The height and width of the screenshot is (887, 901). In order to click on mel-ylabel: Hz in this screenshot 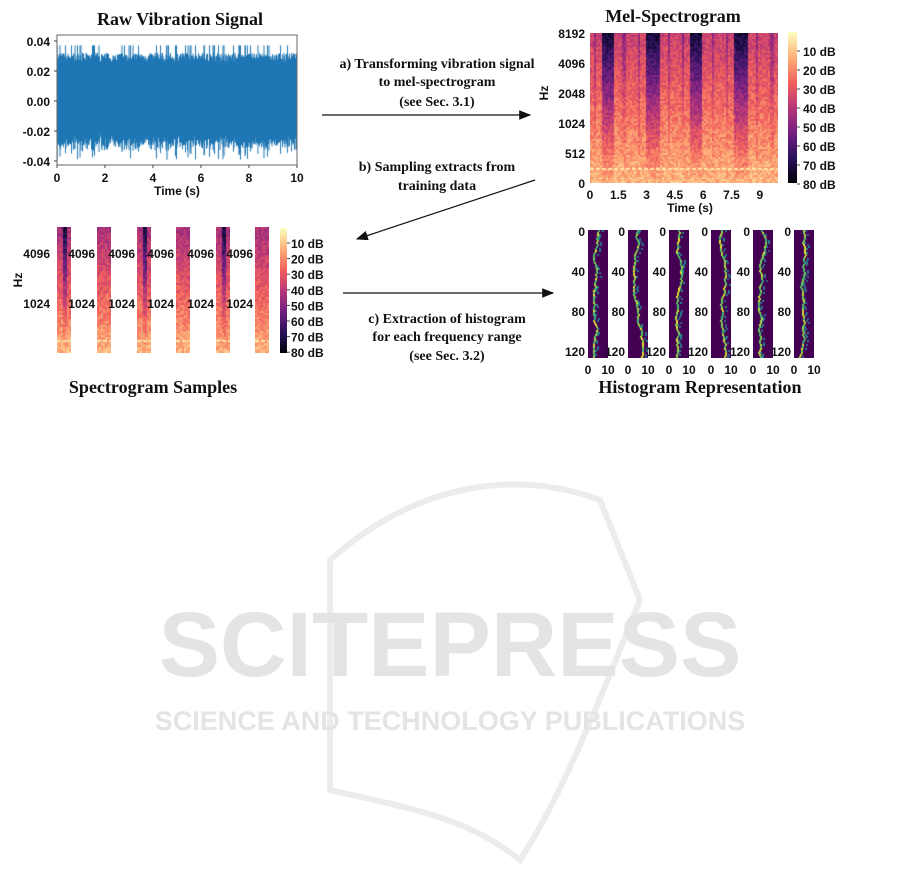, I will do `click(544, 93)`.